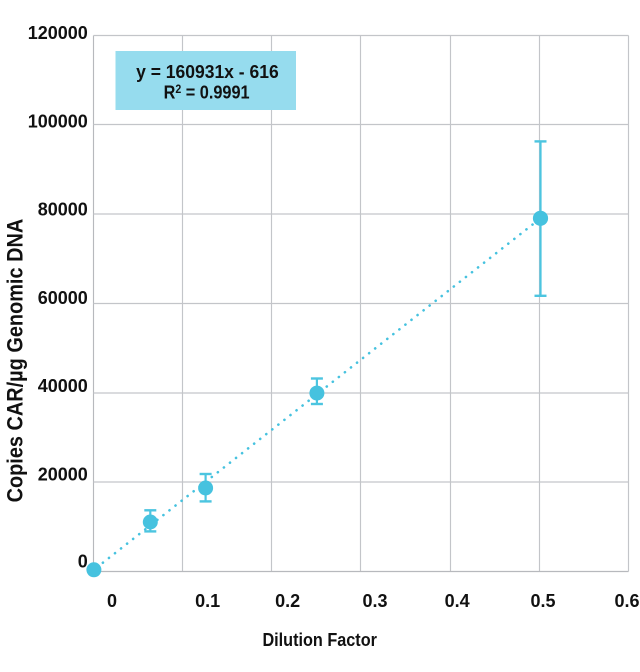  I want to click on svg-text: 120000, so click(58, 33).